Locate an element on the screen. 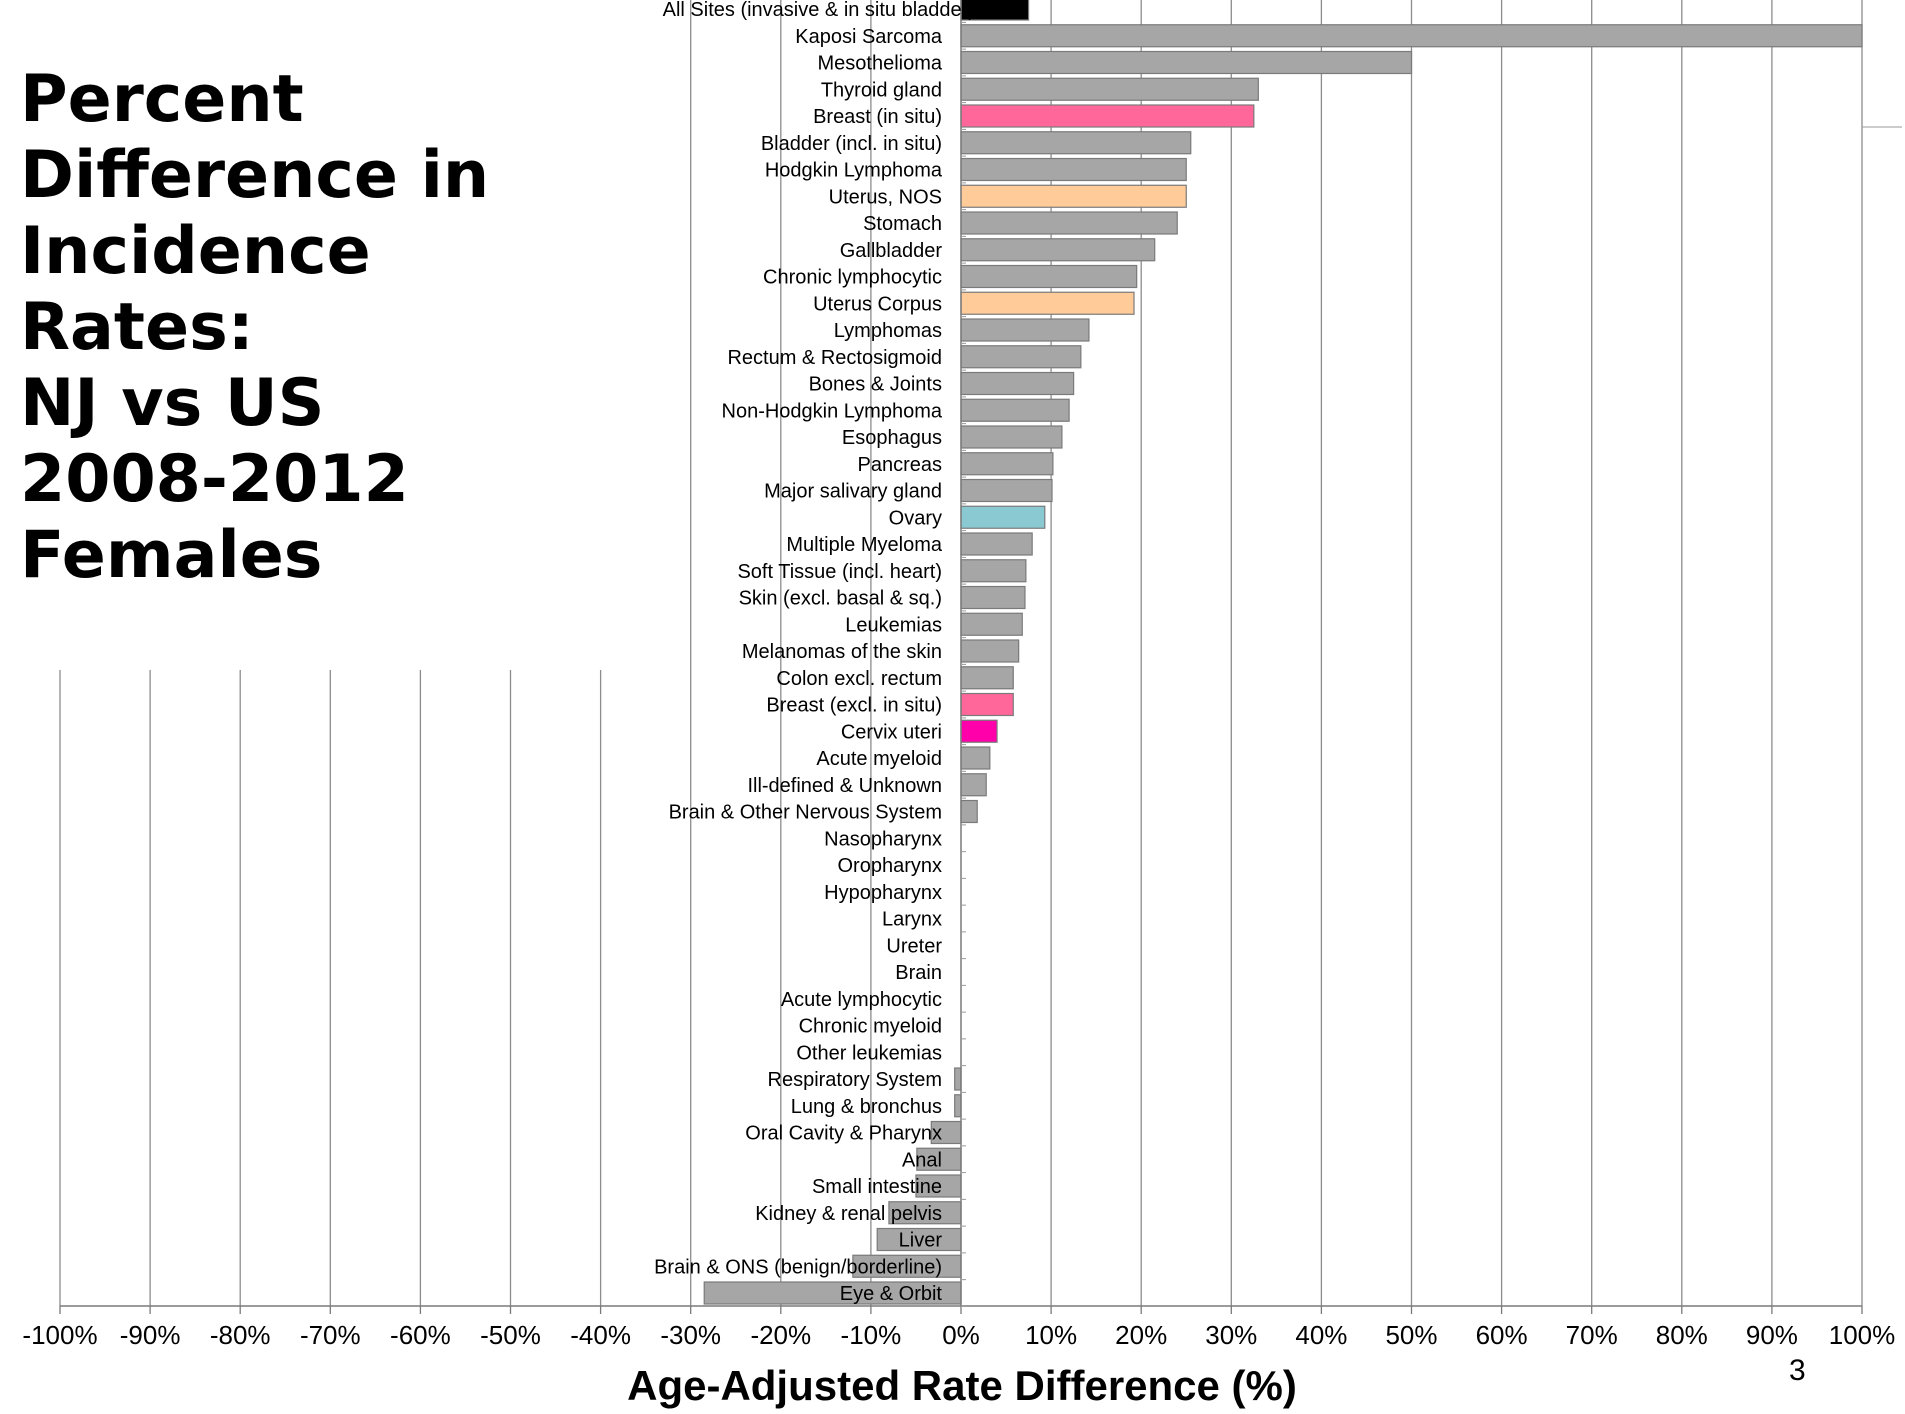 The image size is (1905, 1414). category-label: Larynx is located at coordinates (912, 920).